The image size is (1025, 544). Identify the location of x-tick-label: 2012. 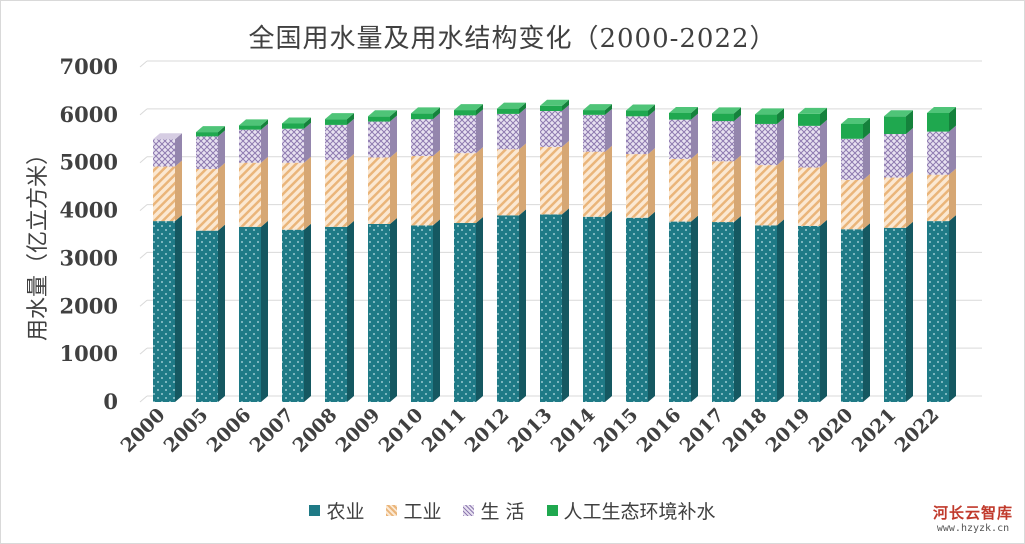
(487, 430).